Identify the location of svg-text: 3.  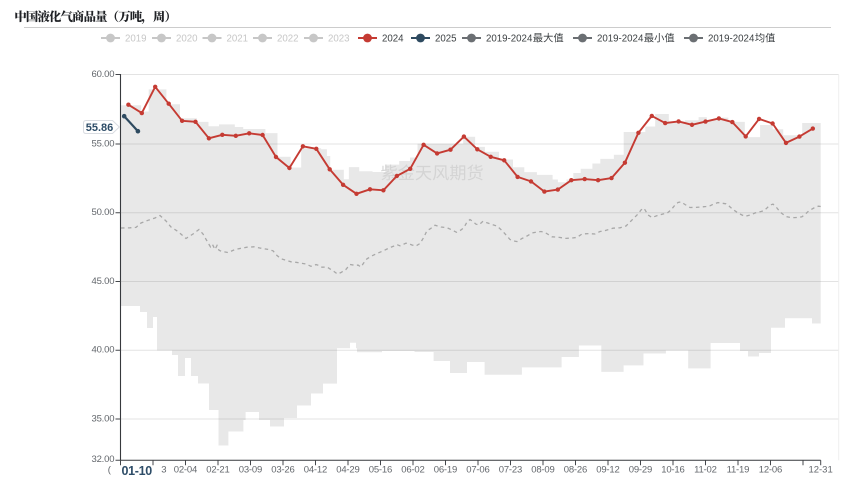
(163, 469).